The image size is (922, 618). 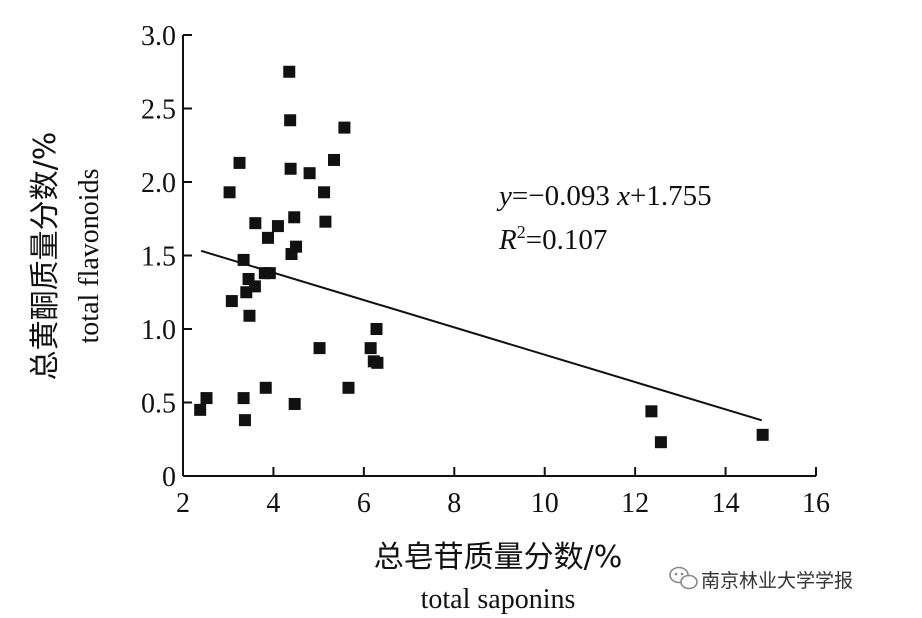 I want to click on y-tick-label: 2.5, so click(x=158, y=110).